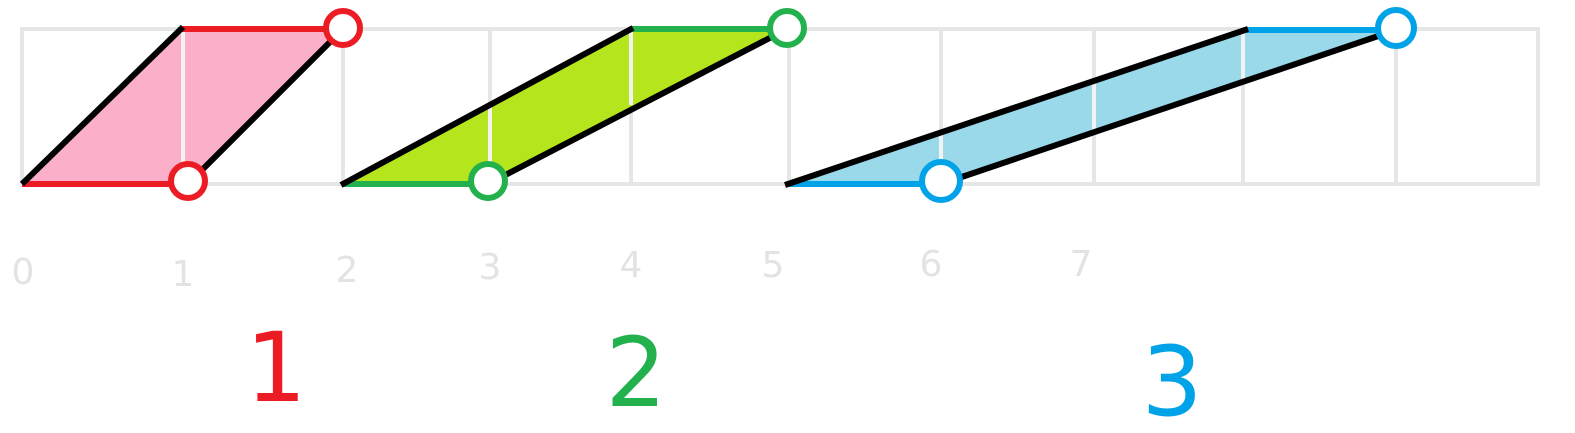  What do you see at coordinates (931, 264) in the screenshot?
I see `tick-label-6: 6` at bounding box center [931, 264].